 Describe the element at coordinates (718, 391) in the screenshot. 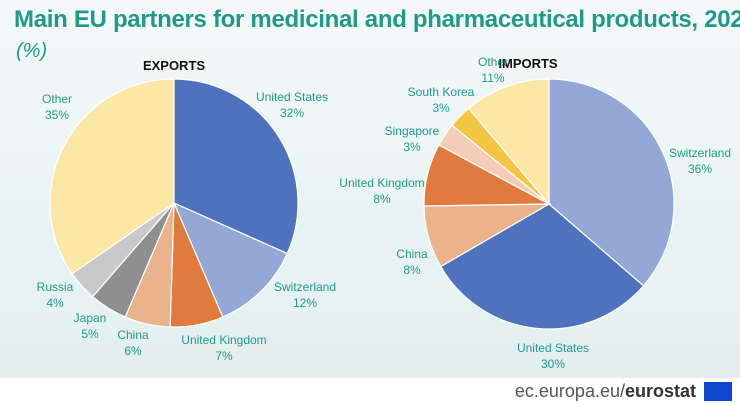

I see `eu-flag-icon` at that location.